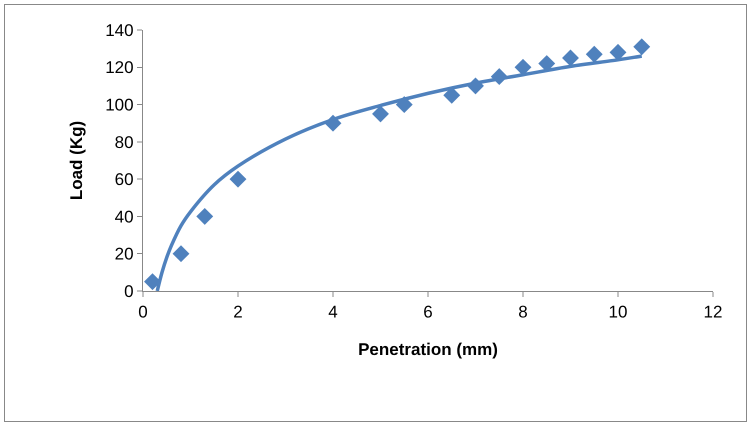 This screenshot has width=753, height=428. Describe the element at coordinates (143, 312) in the screenshot. I see `x-tick-label: 0` at that location.